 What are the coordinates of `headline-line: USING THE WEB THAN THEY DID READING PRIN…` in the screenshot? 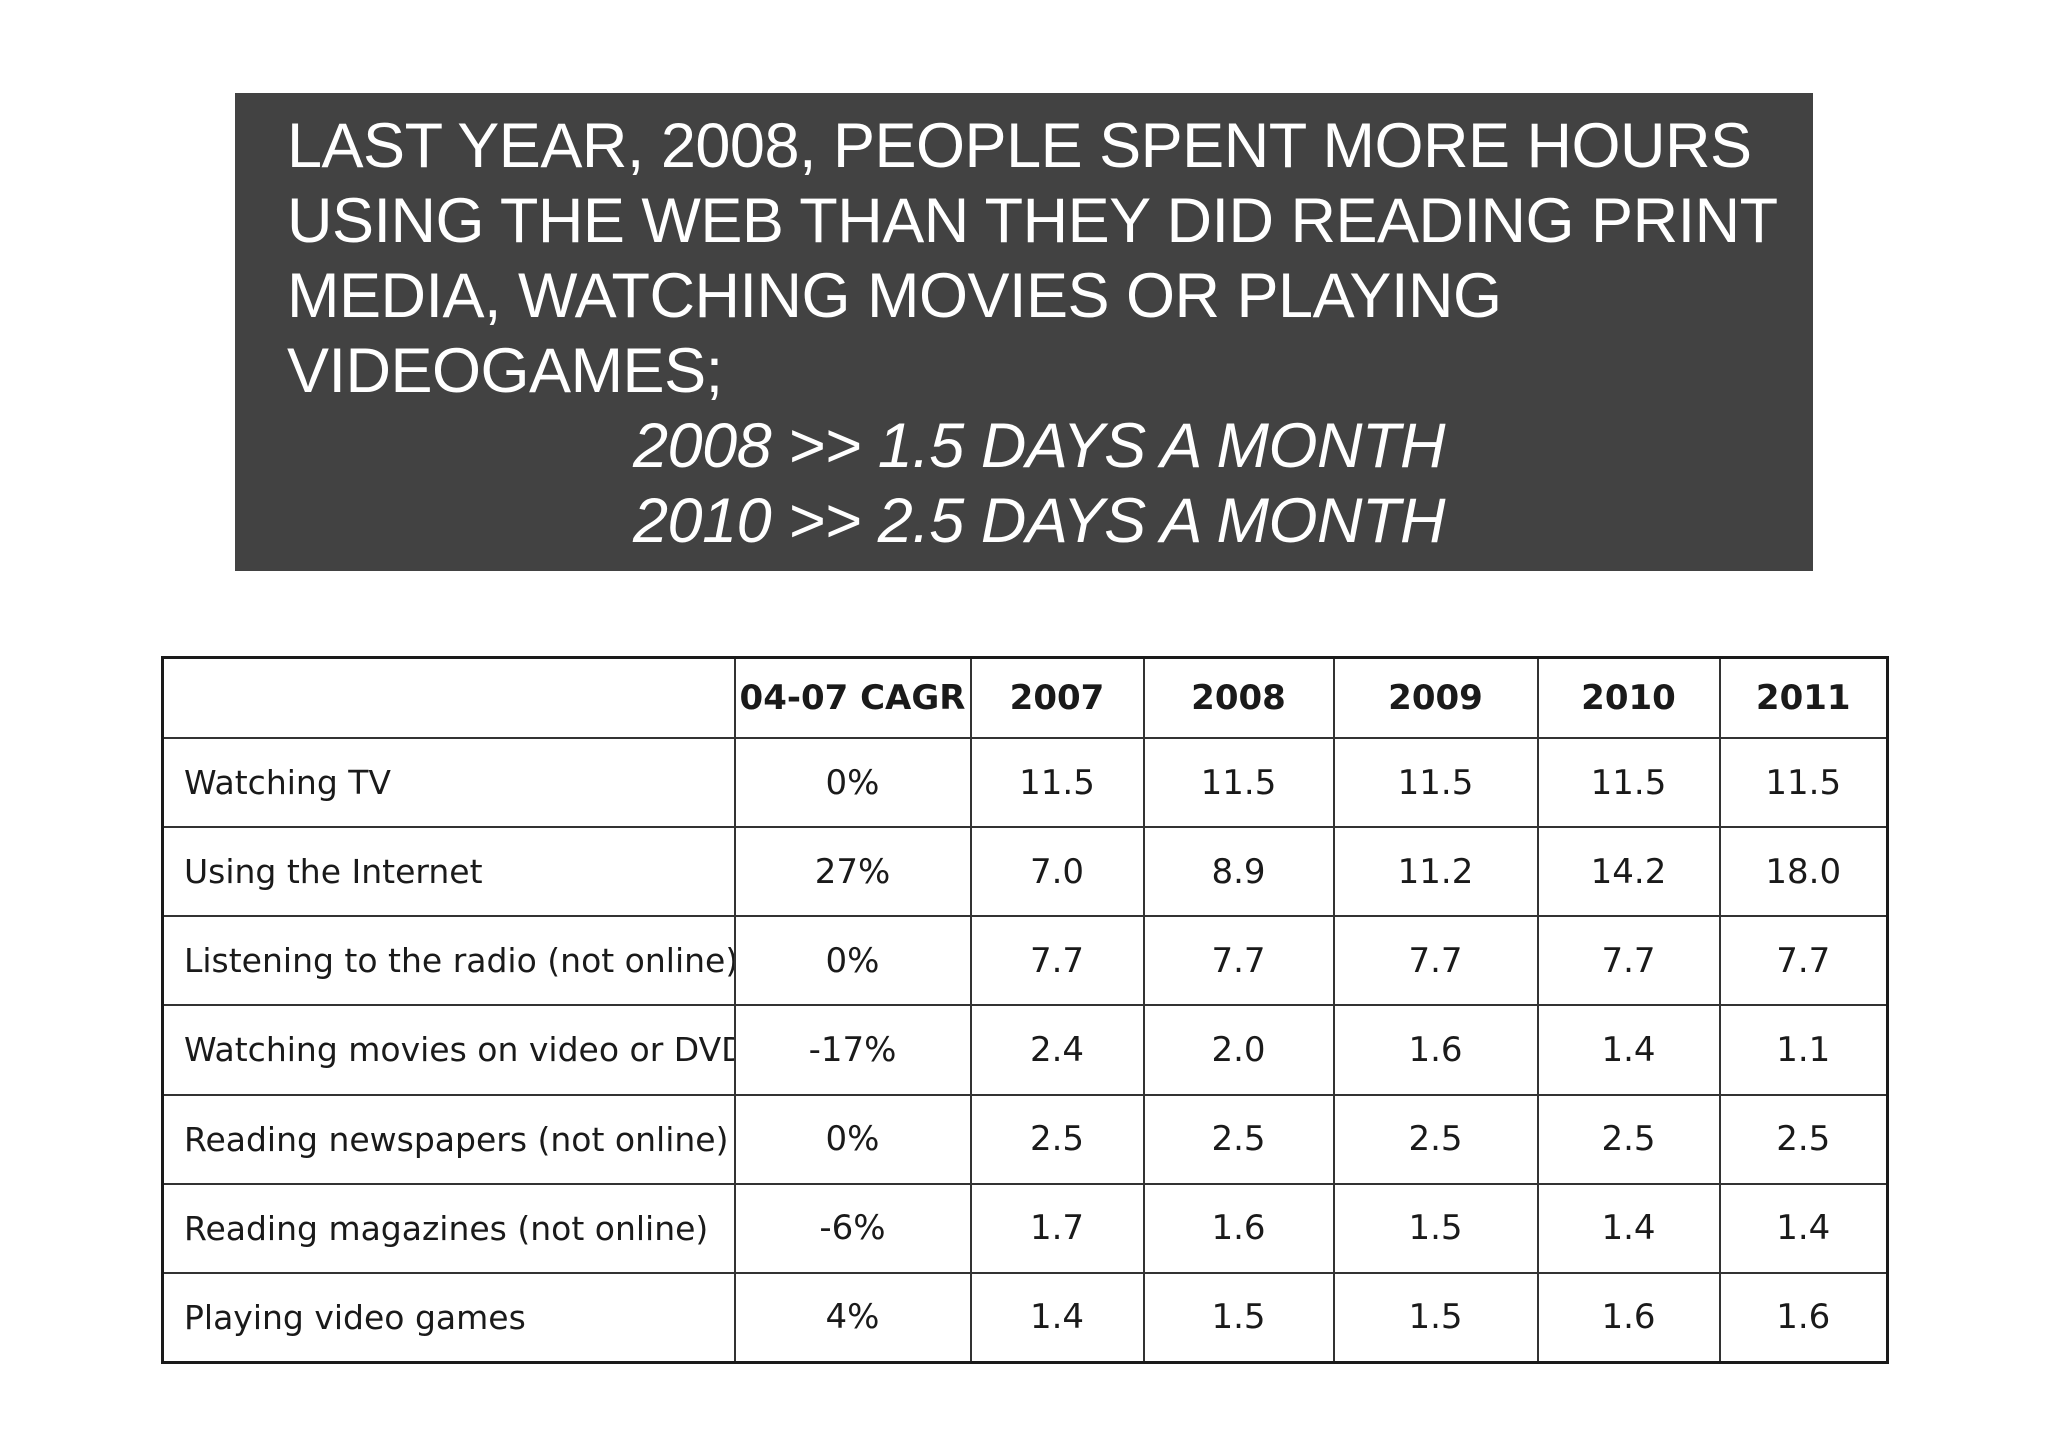 It's located at (1032, 221).